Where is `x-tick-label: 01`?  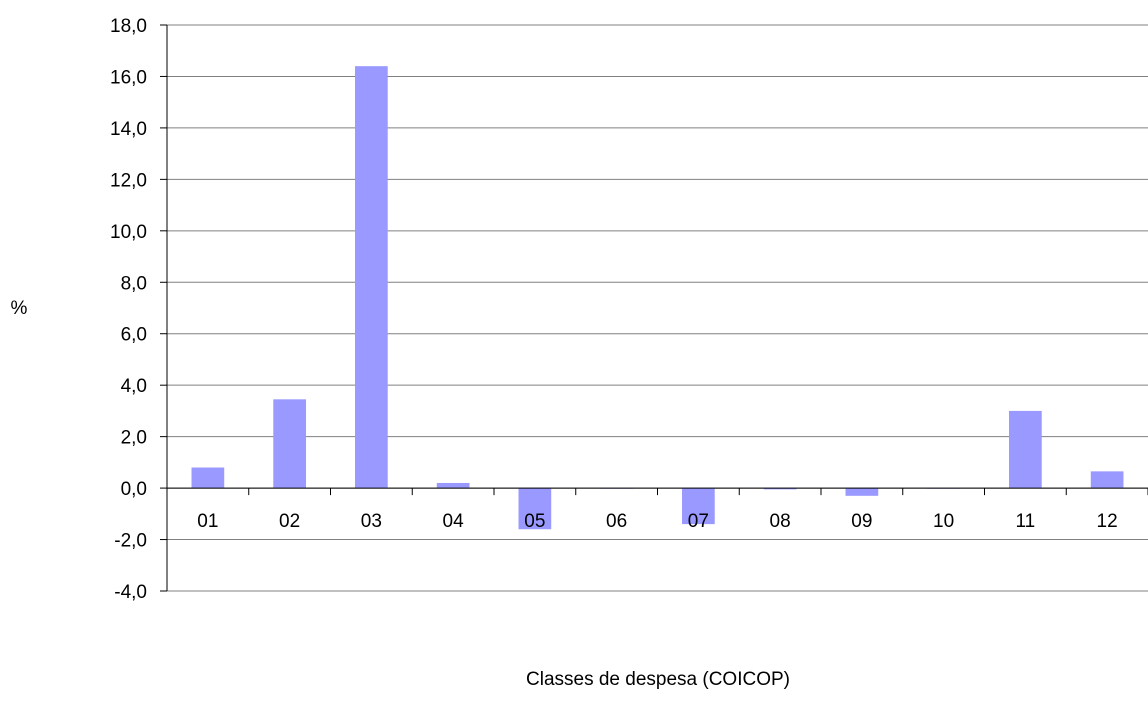 x-tick-label: 01 is located at coordinates (207, 521).